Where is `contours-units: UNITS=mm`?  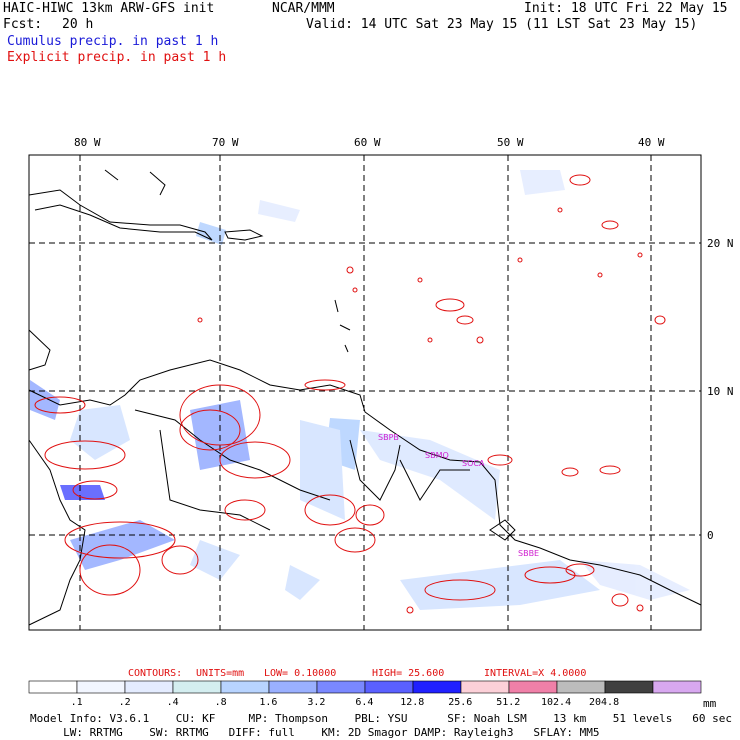
contours-units: UNITS=mm is located at coordinates (220, 673).